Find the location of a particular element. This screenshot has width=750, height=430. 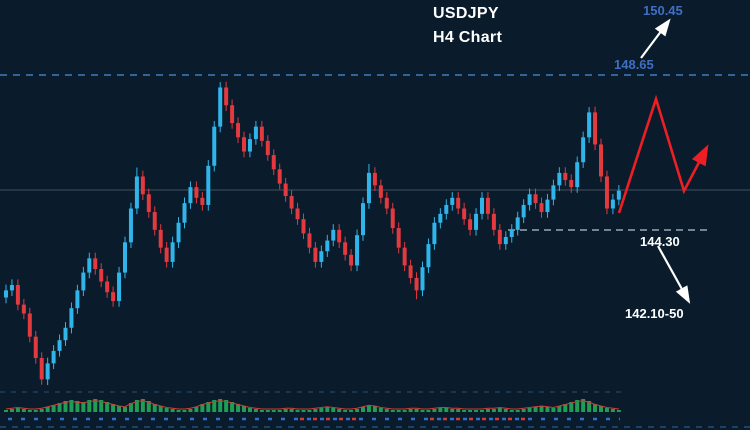

target-high-price-label: 150.45 is located at coordinates (663, 10).